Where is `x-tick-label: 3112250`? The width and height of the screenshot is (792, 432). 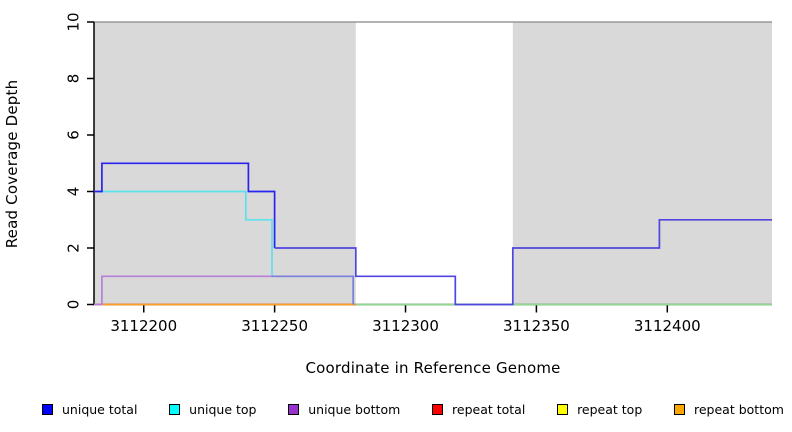
x-tick-label: 3112250 is located at coordinates (274, 326).